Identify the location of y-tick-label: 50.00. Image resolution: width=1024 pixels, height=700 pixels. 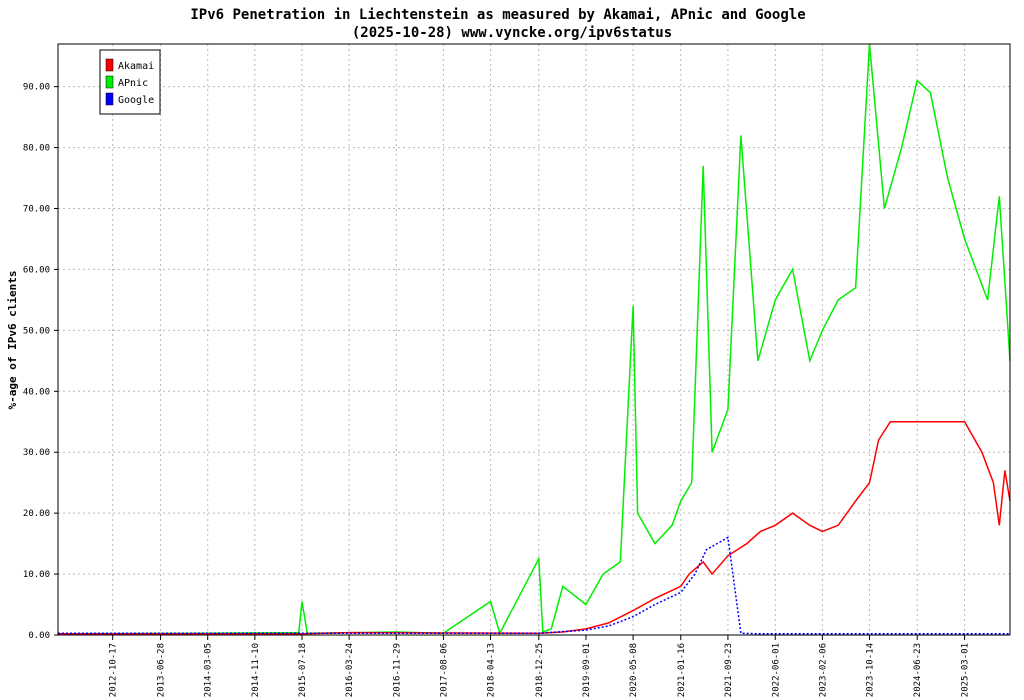
(36, 331).